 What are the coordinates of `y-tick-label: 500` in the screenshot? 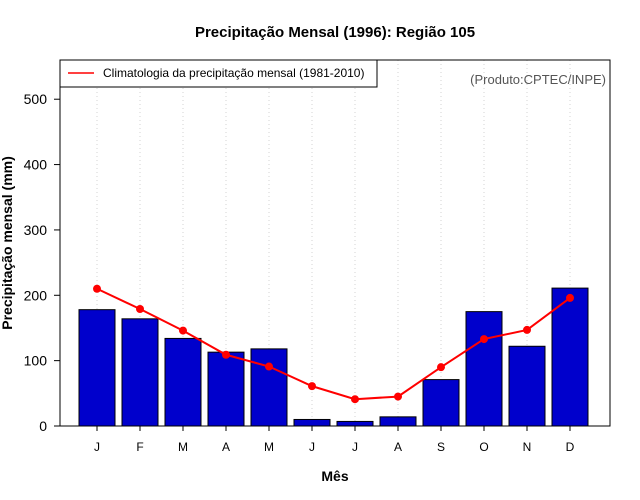 It's located at (36, 99).